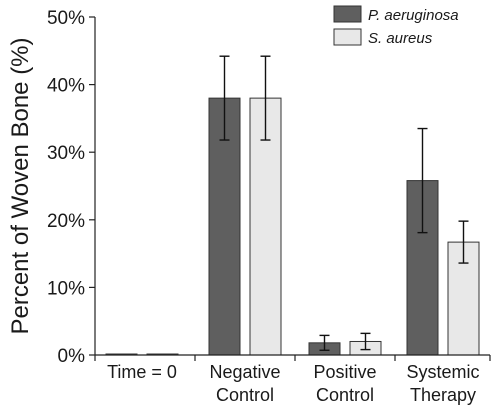 This screenshot has height=415, width=500. Describe the element at coordinates (72, 356) in the screenshot. I see `y-tick-label: 0%` at that location.